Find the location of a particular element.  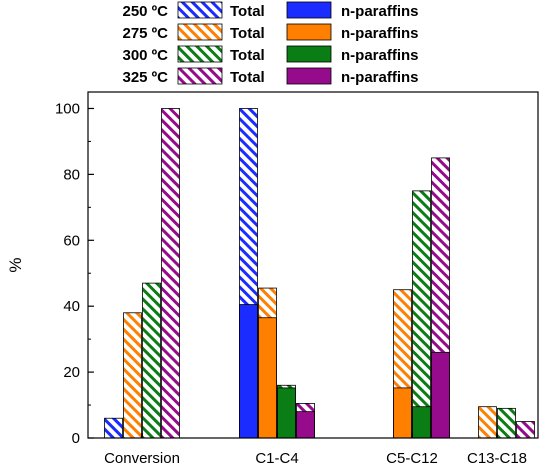

legend-temperature: 300 ºC is located at coordinates (145, 55).